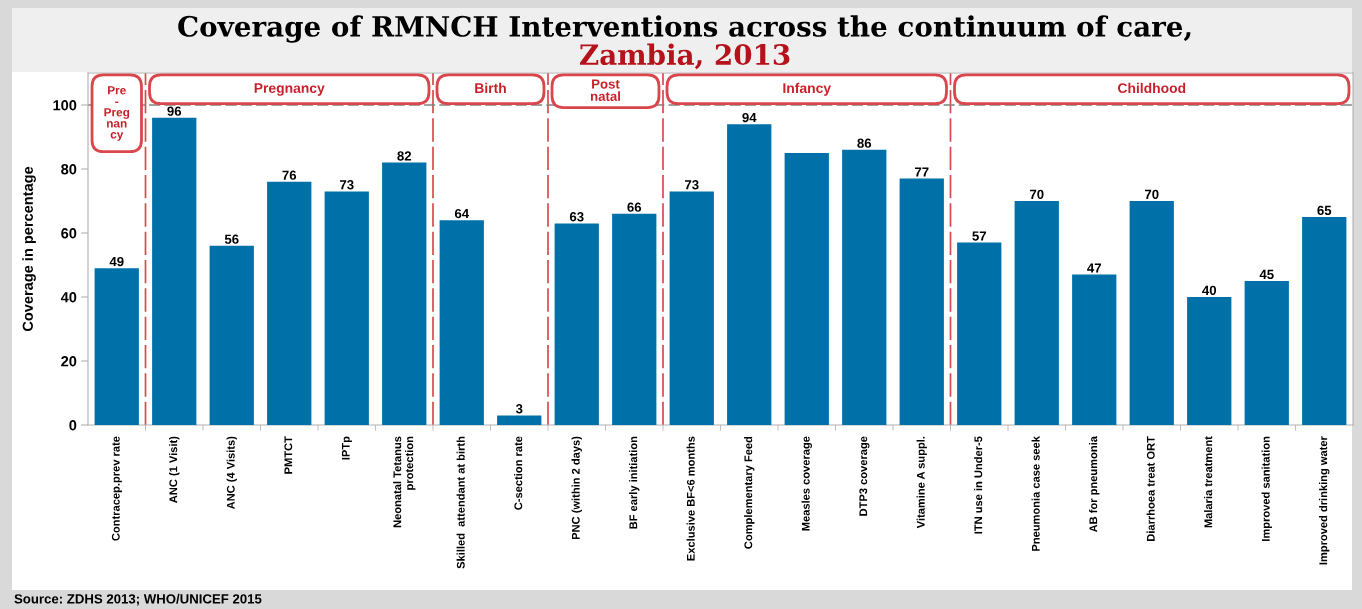 The height and width of the screenshot is (609, 1362). I want to click on y-tick-label: 0, so click(73, 425).